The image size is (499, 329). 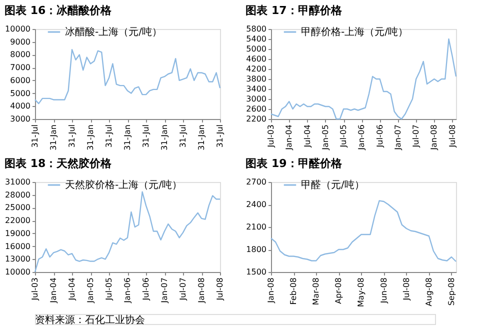 I want to click on x-tick-label: Apr-08, so click(x=339, y=291).